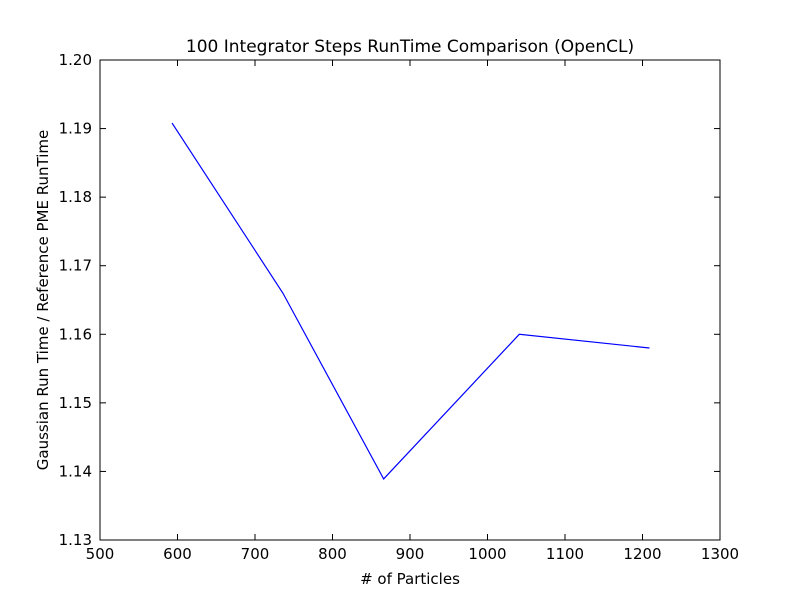  What do you see at coordinates (642, 554) in the screenshot?
I see `x-tick-label: 1200` at bounding box center [642, 554].